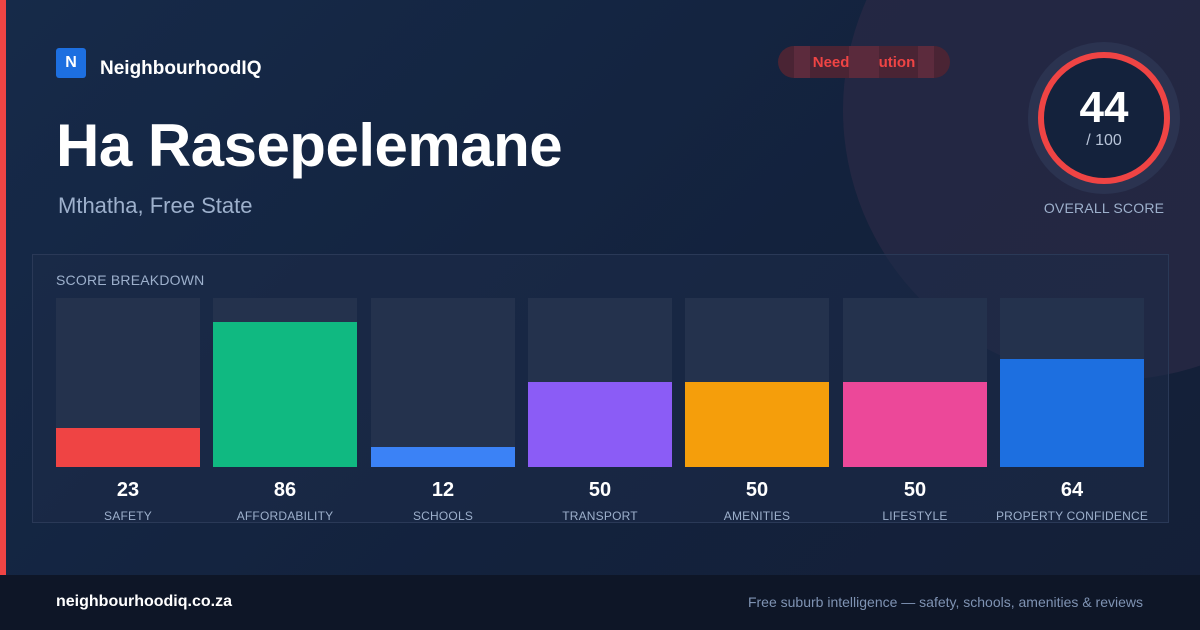 The image size is (1200, 630). I want to click on status-badge: Needs caution, so click(864, 62).